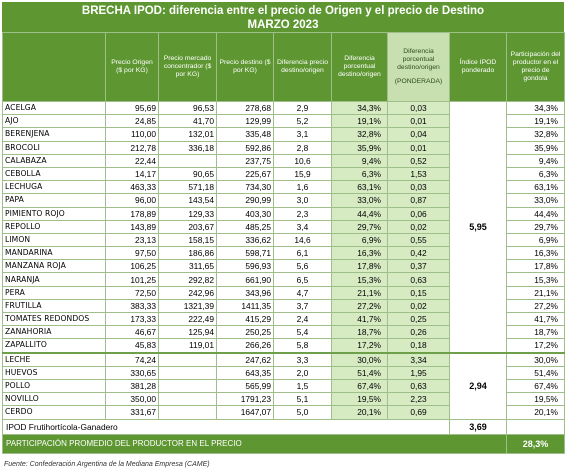  What do you see at coordinates (132, 134) in the screenshot?
I see `table-cell: 110,00` at bounding box center [132, 134].